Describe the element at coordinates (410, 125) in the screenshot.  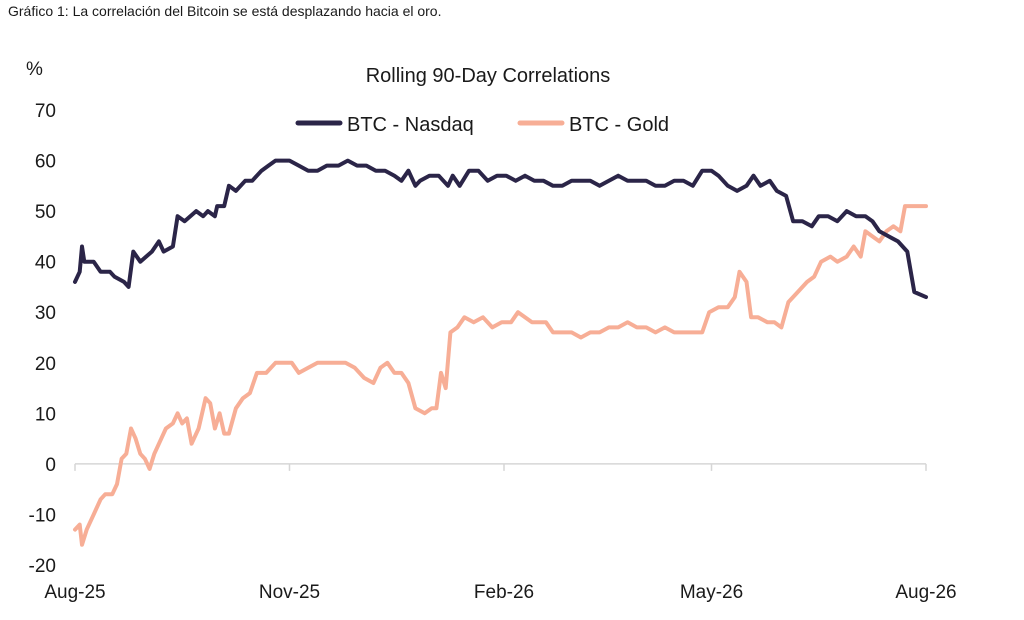
I see `legend-label-btc-nasdaq: BTC - Nasdaq` at that location.